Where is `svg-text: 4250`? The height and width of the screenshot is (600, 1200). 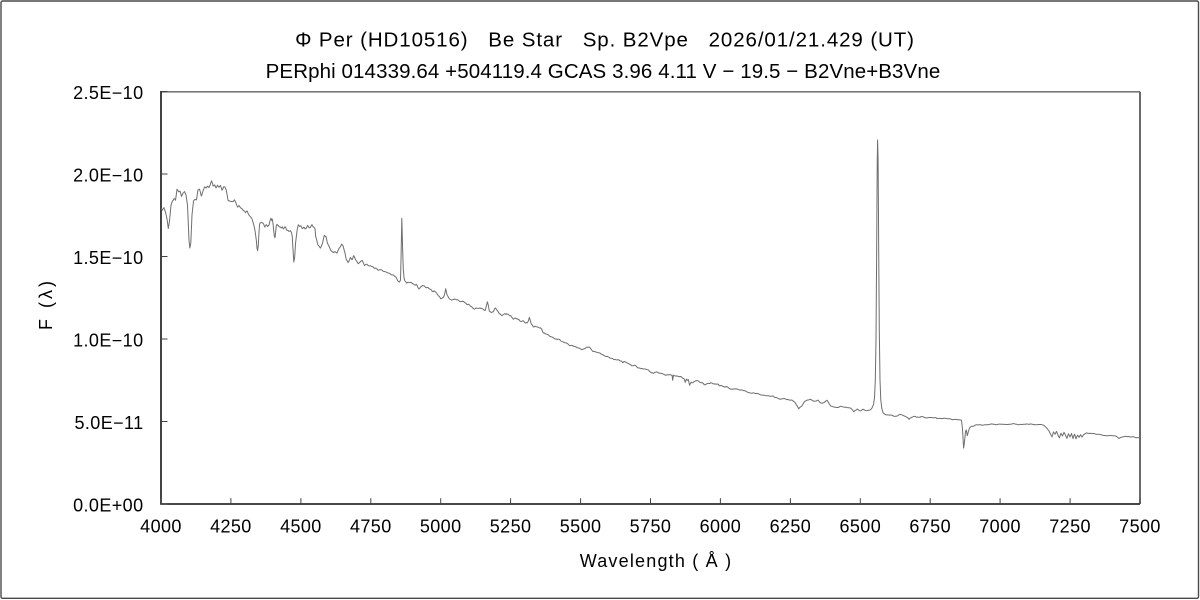 svg-text: 4250 is located at coordinates (231, 527).